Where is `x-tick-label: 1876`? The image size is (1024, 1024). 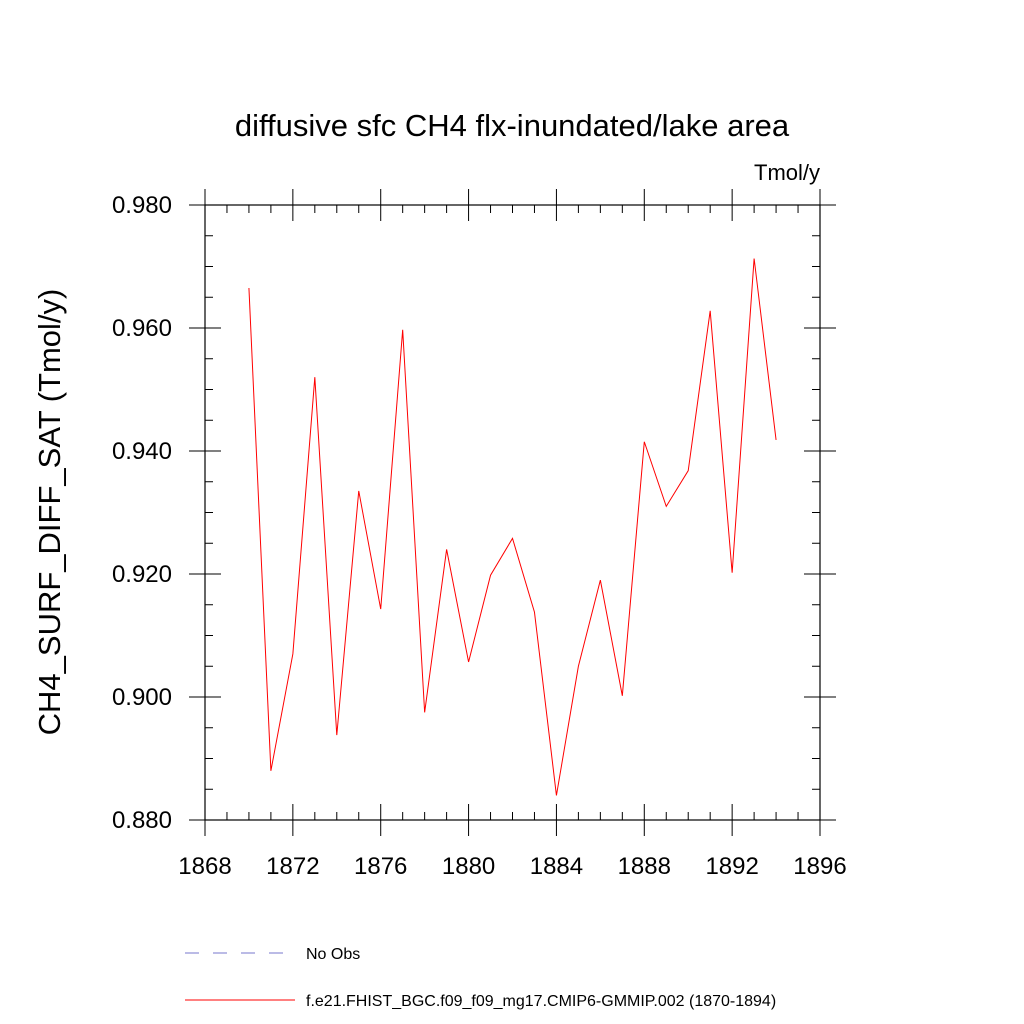
x-tick-label: 1876 is located at coordinates (380, 866).